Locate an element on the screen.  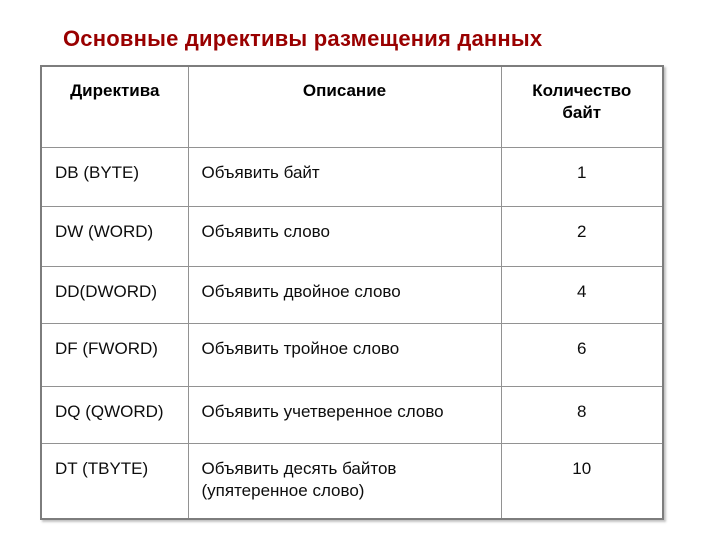
directive-cell: DF (FWORD) is located at coordinates (114, 354).